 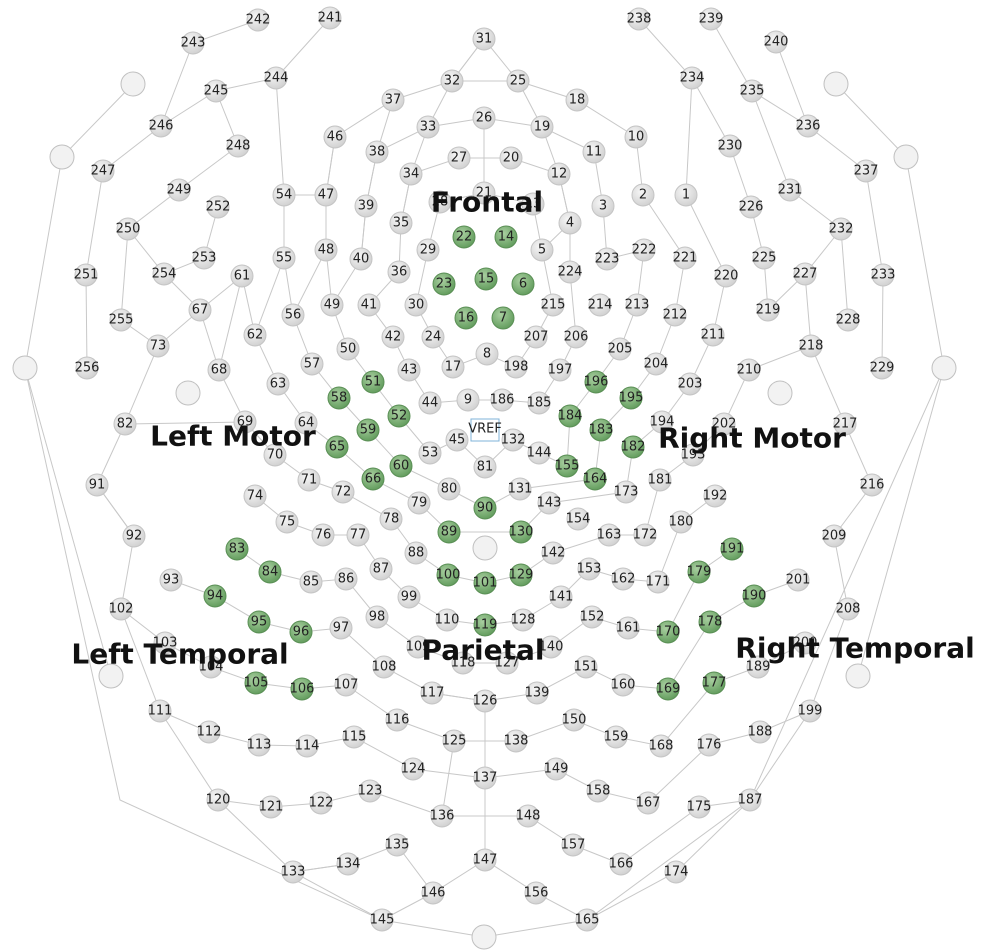 I want to click on sensor-label: 104, so click(x=211, y=667).